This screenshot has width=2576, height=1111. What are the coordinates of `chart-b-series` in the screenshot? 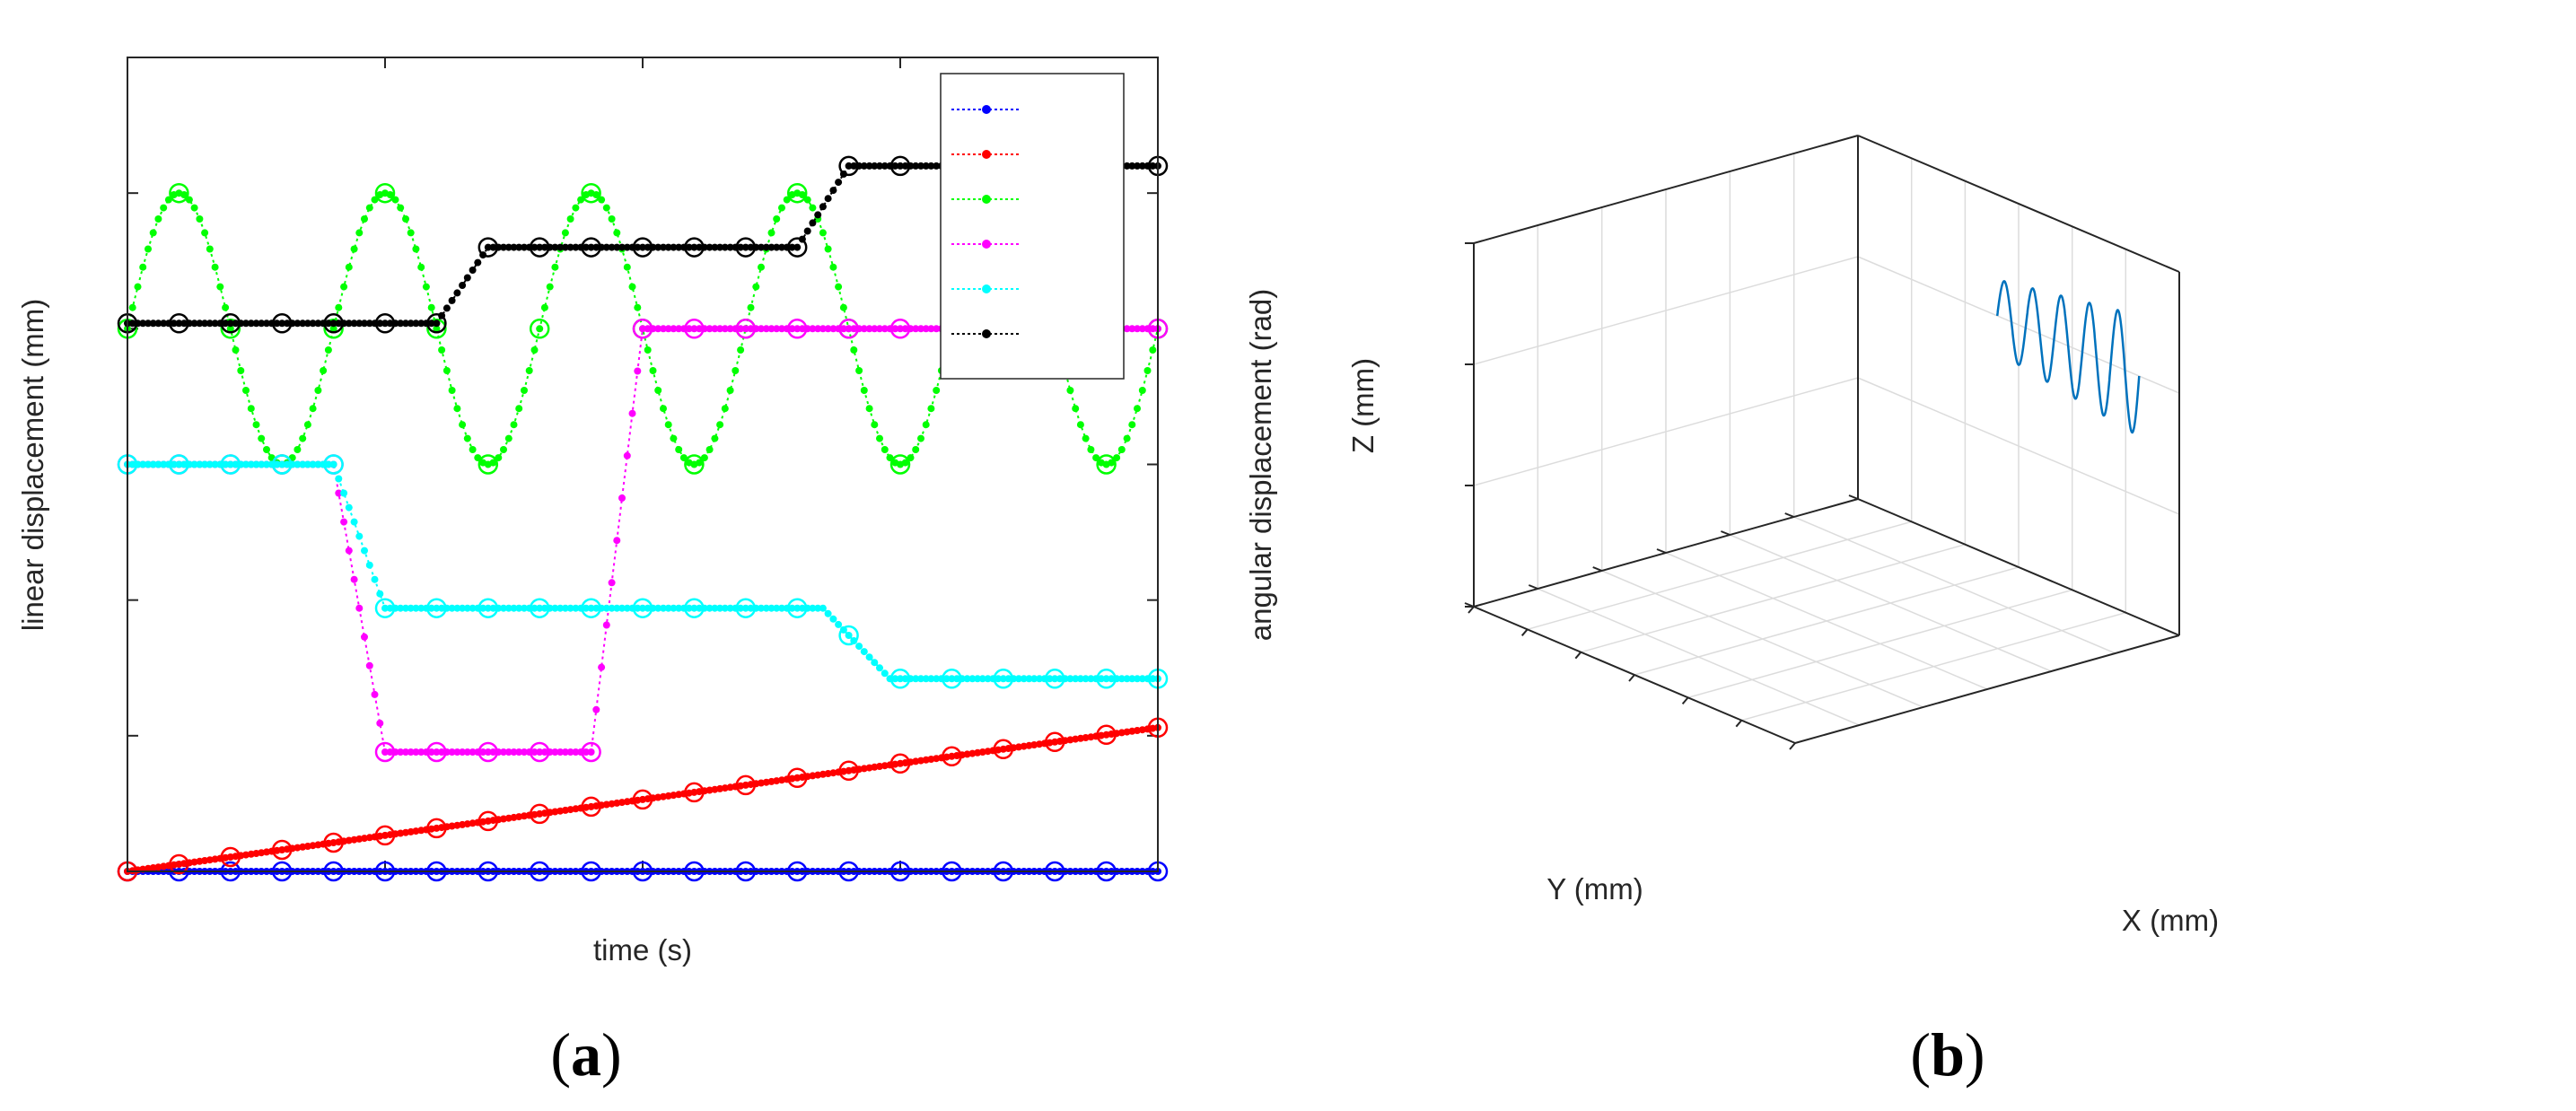 It's located at (2068, 357).